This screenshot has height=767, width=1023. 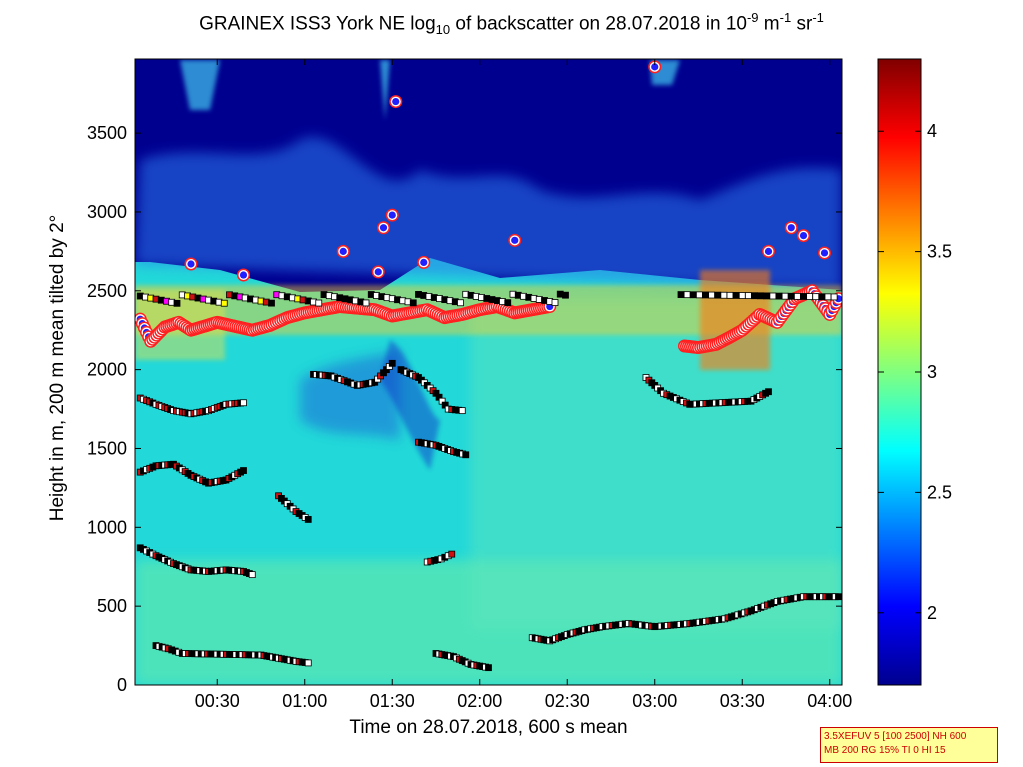 I want to click on settings-line-2: MB 200 RG 15% TI 0 HI 15, so click(x=885, y=750).